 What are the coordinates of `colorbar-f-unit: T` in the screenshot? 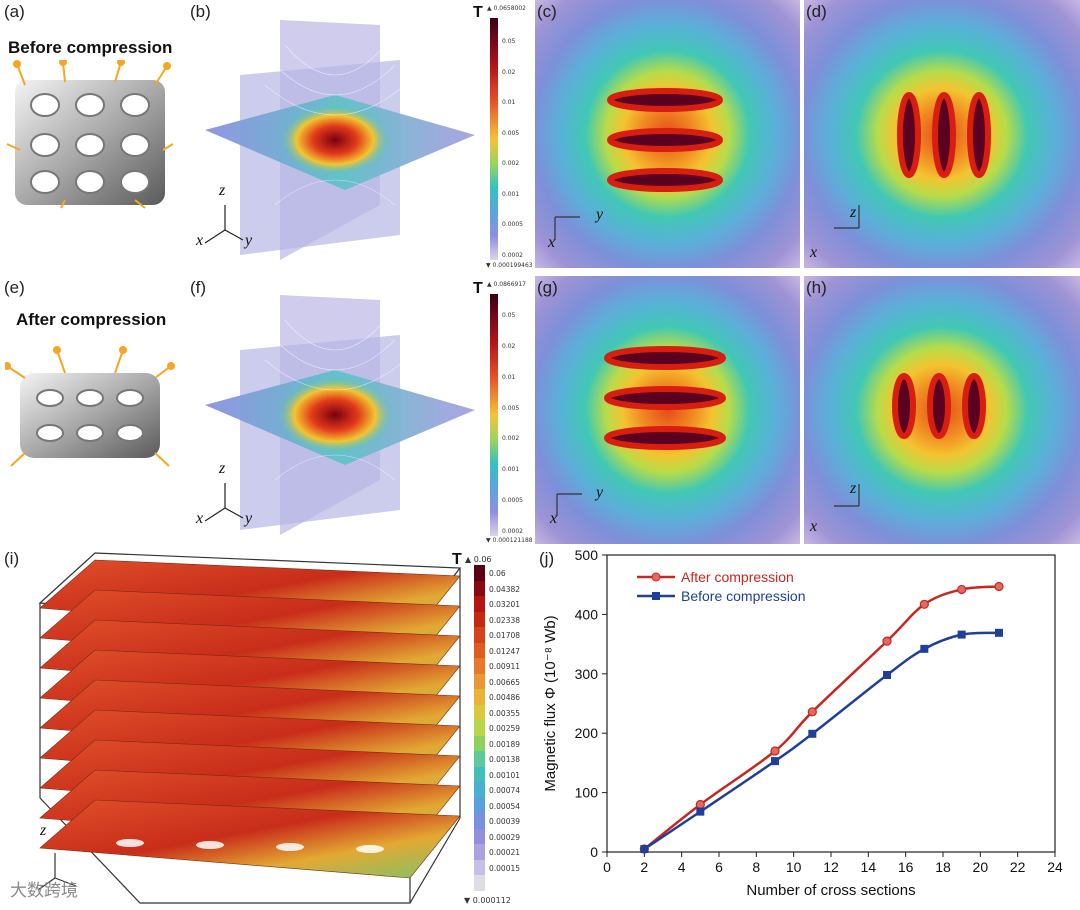 It's located at (478, 288).